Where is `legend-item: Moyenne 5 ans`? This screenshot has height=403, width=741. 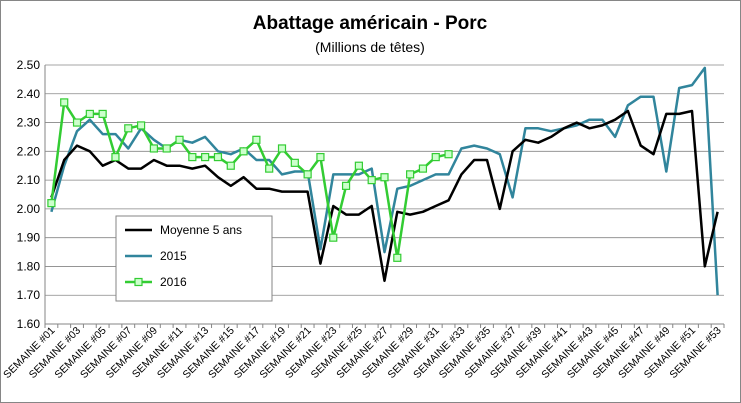 legend-item: Moyenne 5 ans is located at coordinates (183, 230).